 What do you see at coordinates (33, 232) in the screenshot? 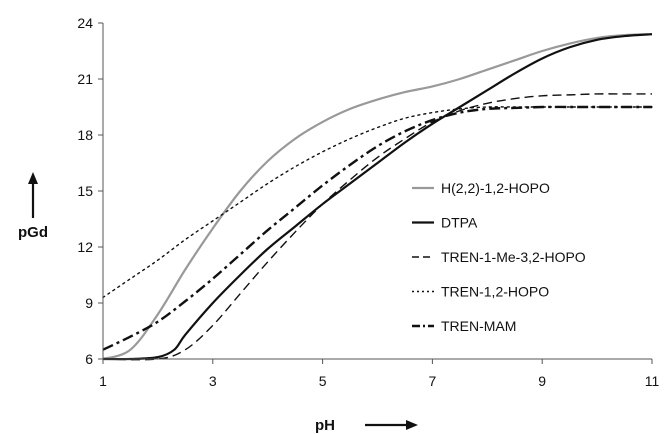
I see `y-axis-title: pGd` at bounding box center [33, 232].